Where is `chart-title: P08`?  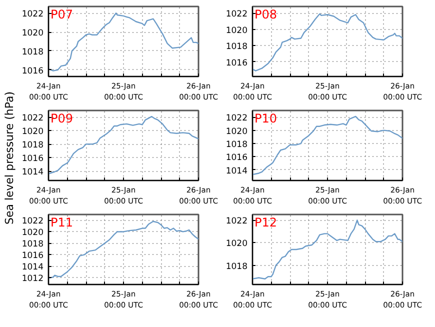 chart-title: P08 is located at coordinates (266, 15).